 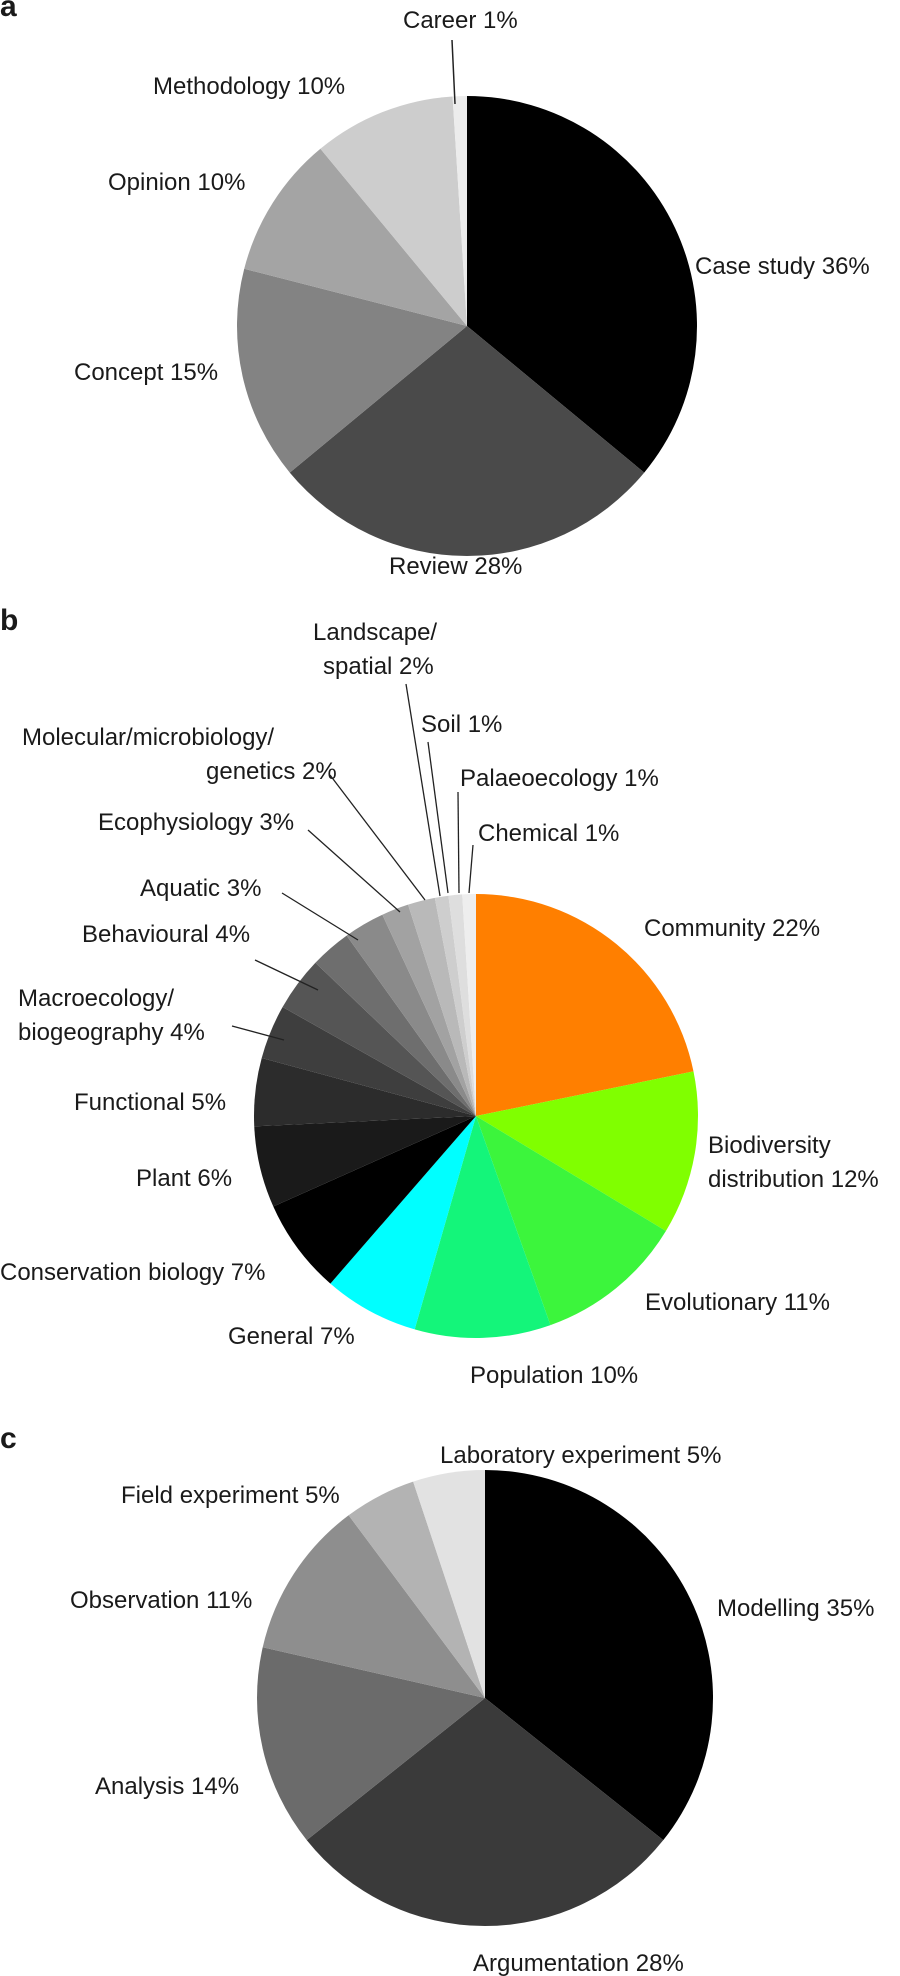 What do you see at coordinates (111, 1032) in the screenshot?
I see `label-macroecology-line2: biogeography 4%` at bounding box center [111, 1032].